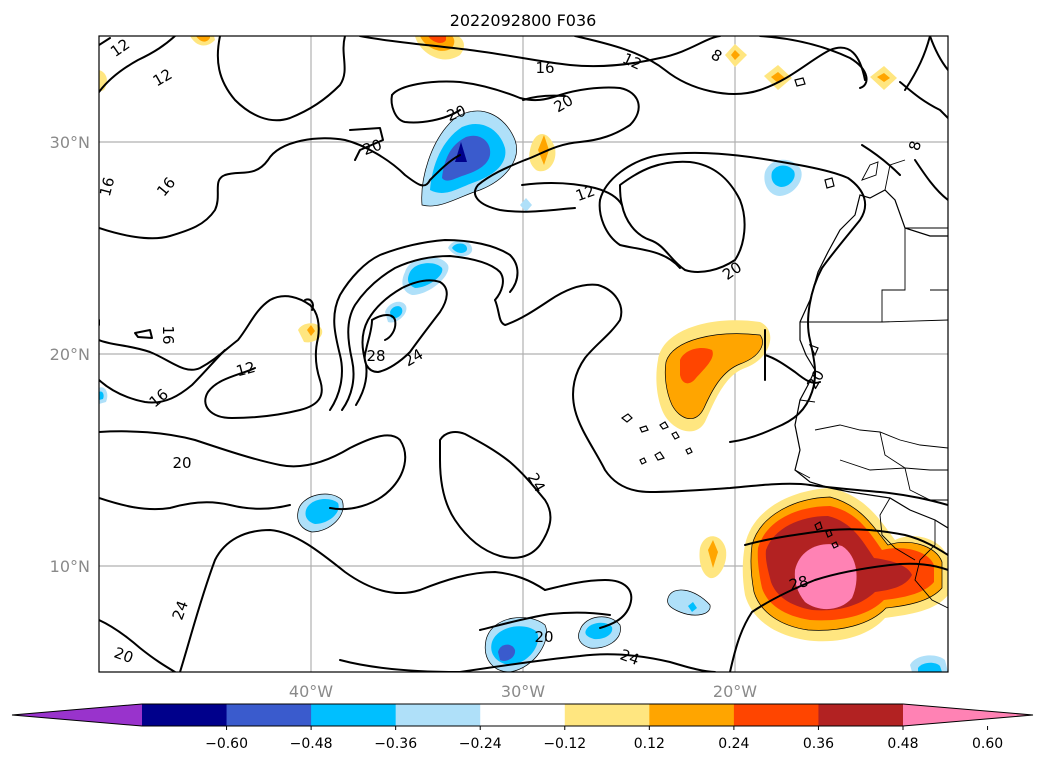  Describe the element at coordinates (311, 744) in the screenshot. I see `colorbar-tick-label: −0.48` at that location.